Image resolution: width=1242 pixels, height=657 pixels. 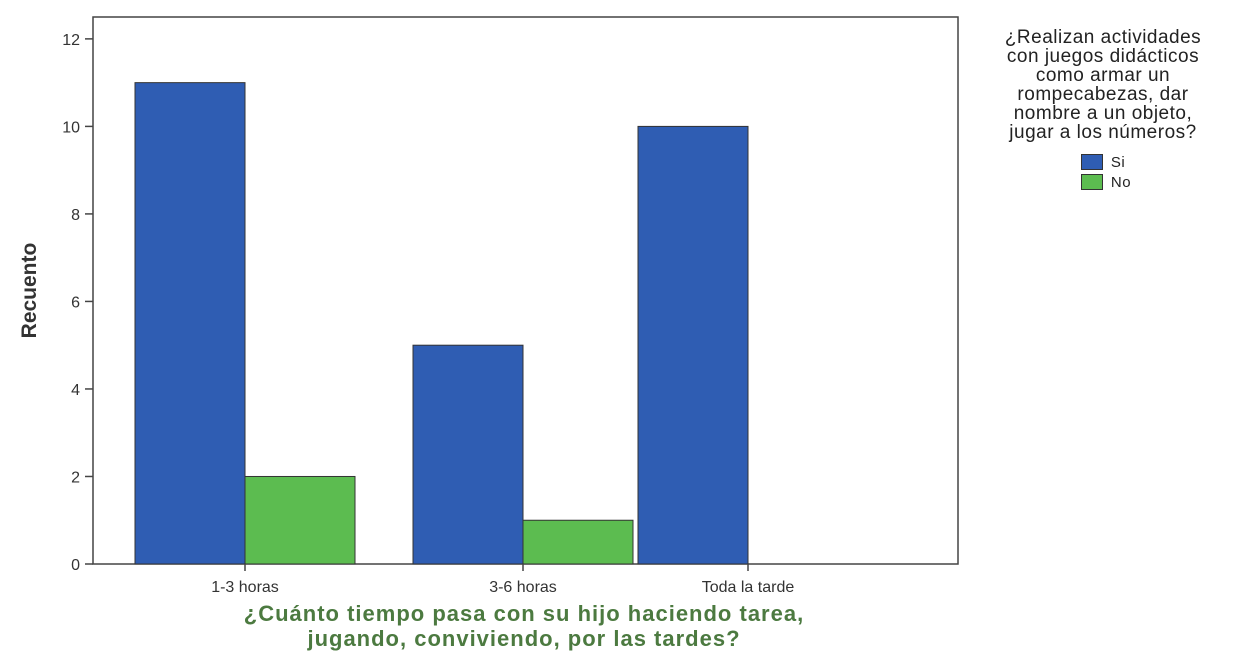 What do you see at coordinates (1103, 132) in the screenshot?
I see `legend-title-line: jugar a los números?` at bounding box center [1103, 132].